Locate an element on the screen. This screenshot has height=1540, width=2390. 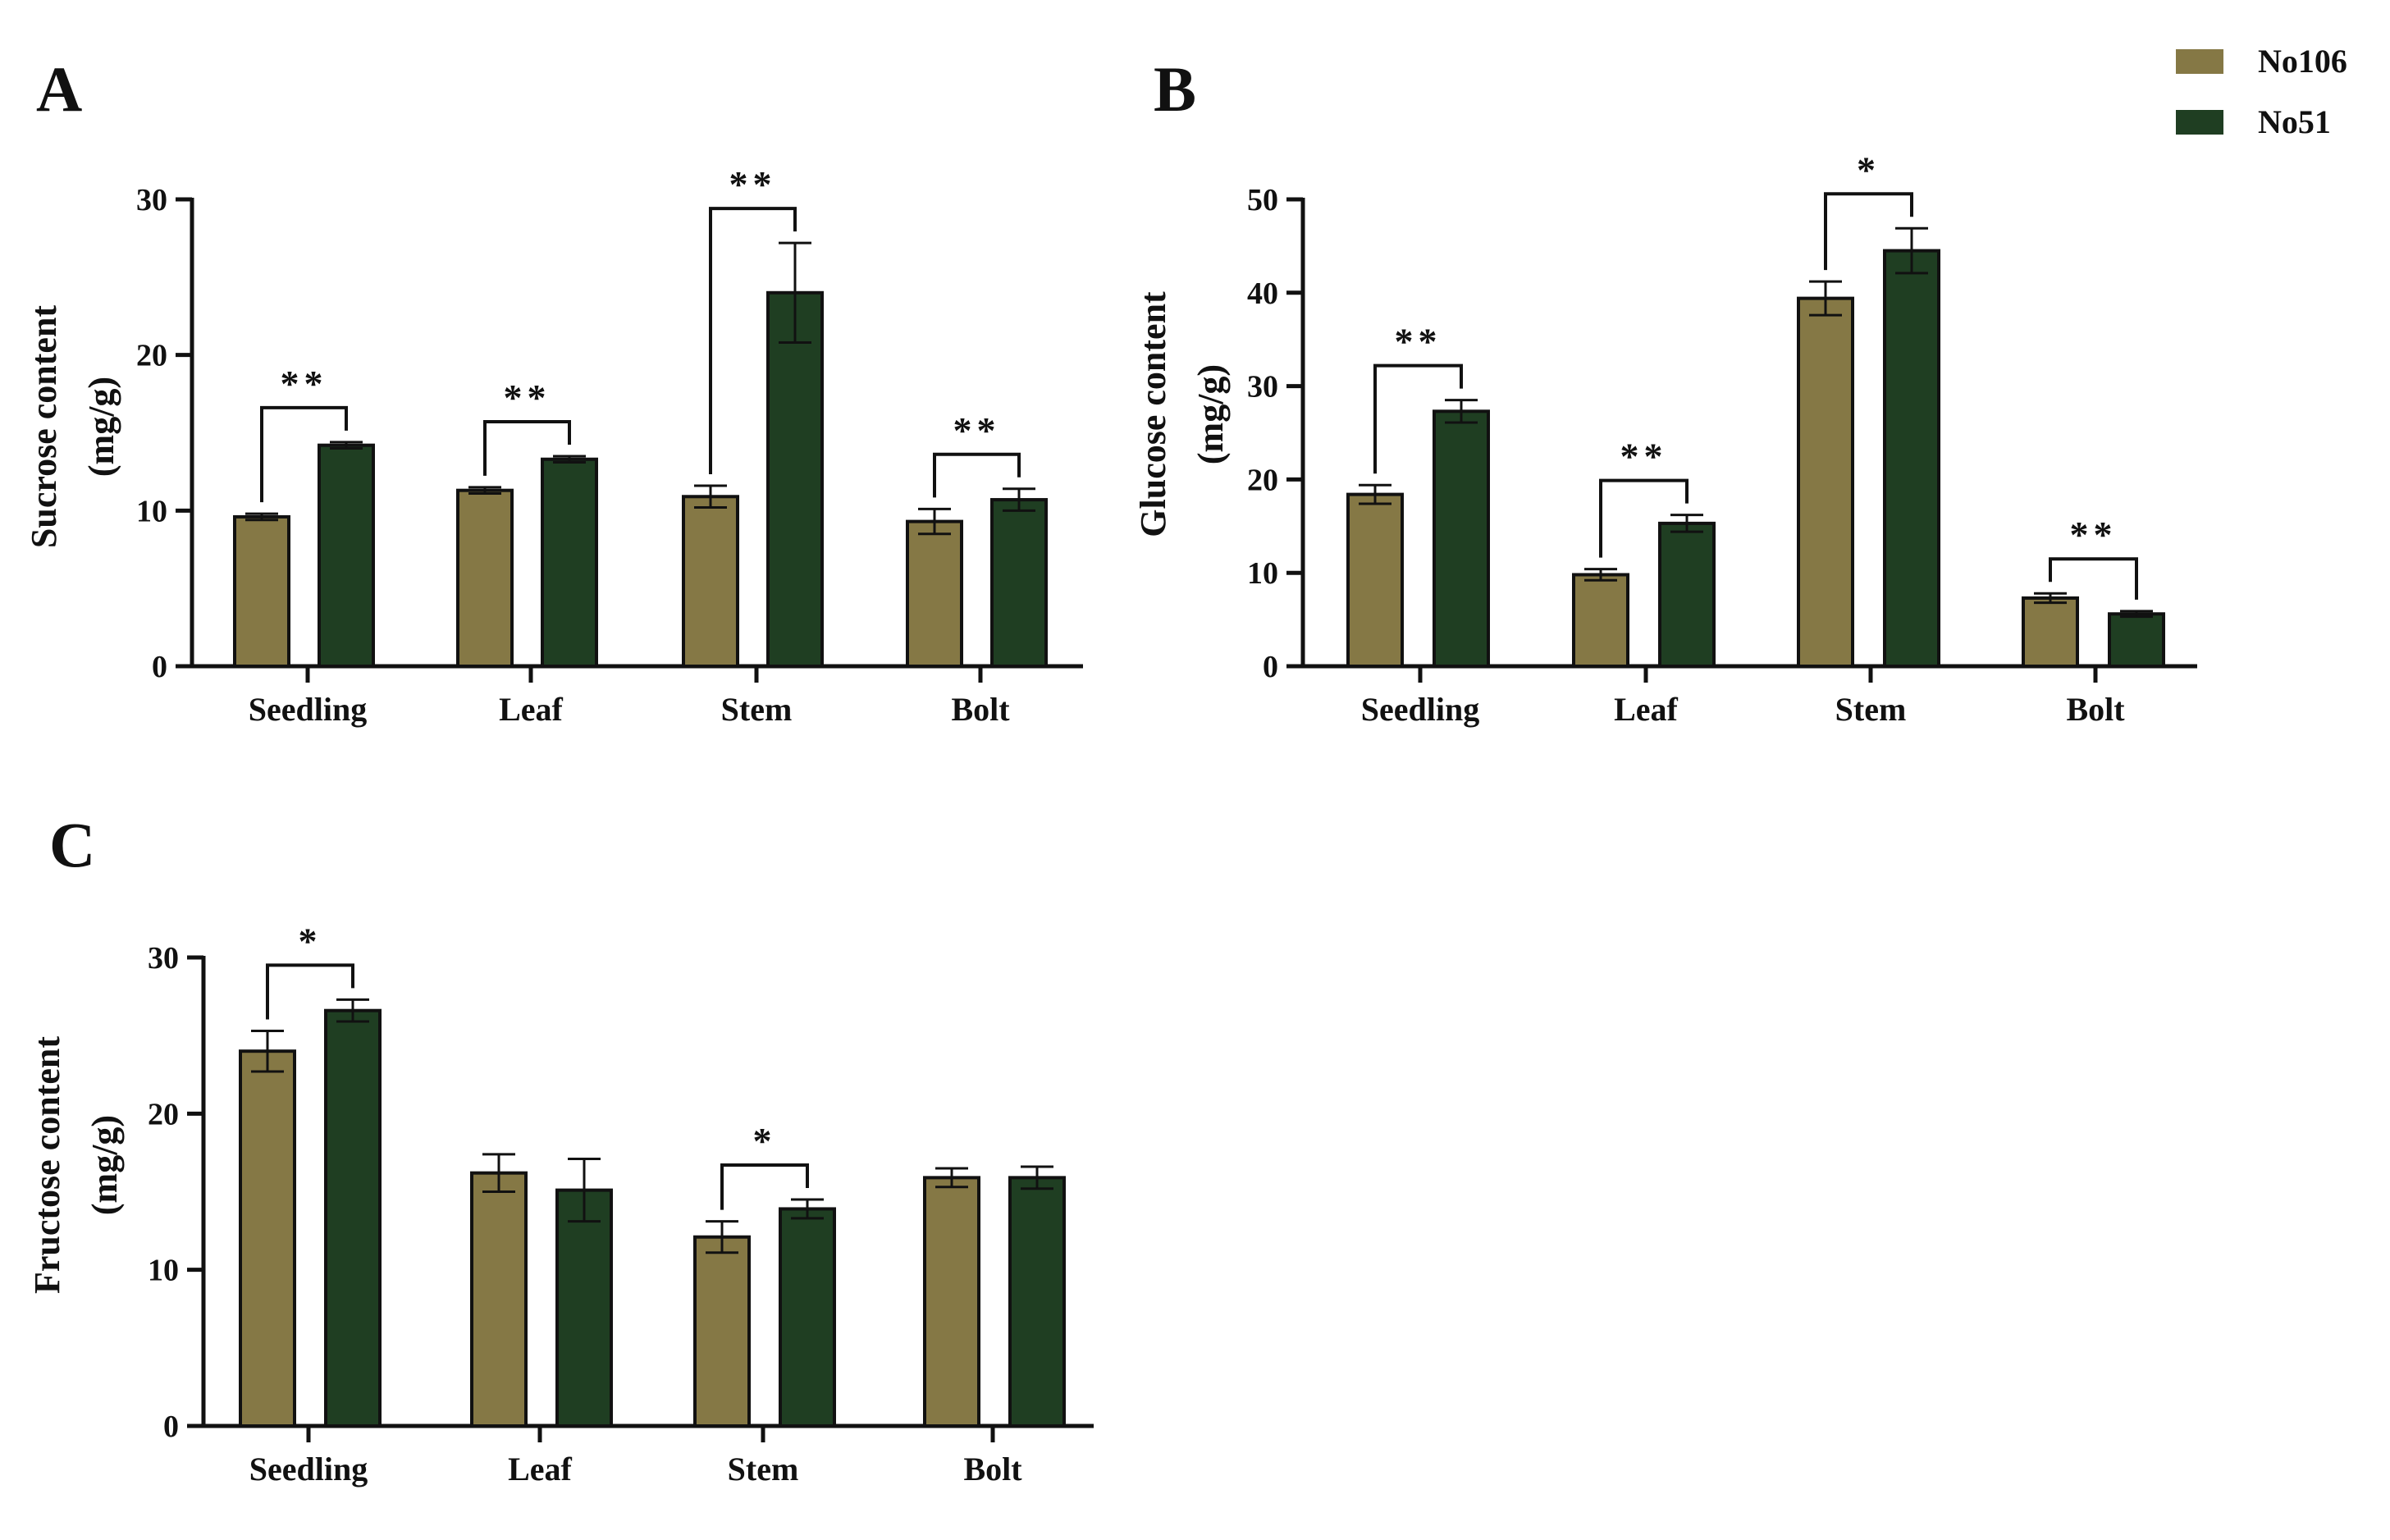
y-axis-title: Glucose content is located at coordinates (1153, 414).